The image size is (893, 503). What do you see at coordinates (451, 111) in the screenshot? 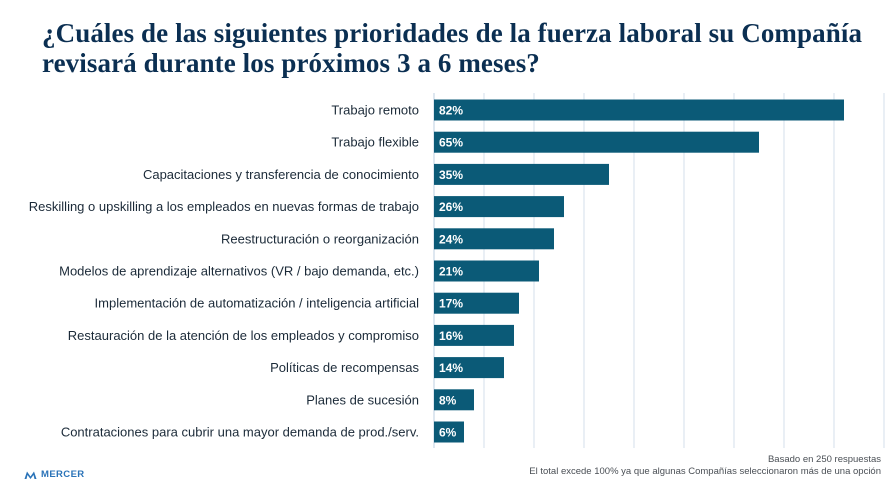
I see `bar-value-label: 82%` at bounding box center [451, 111].